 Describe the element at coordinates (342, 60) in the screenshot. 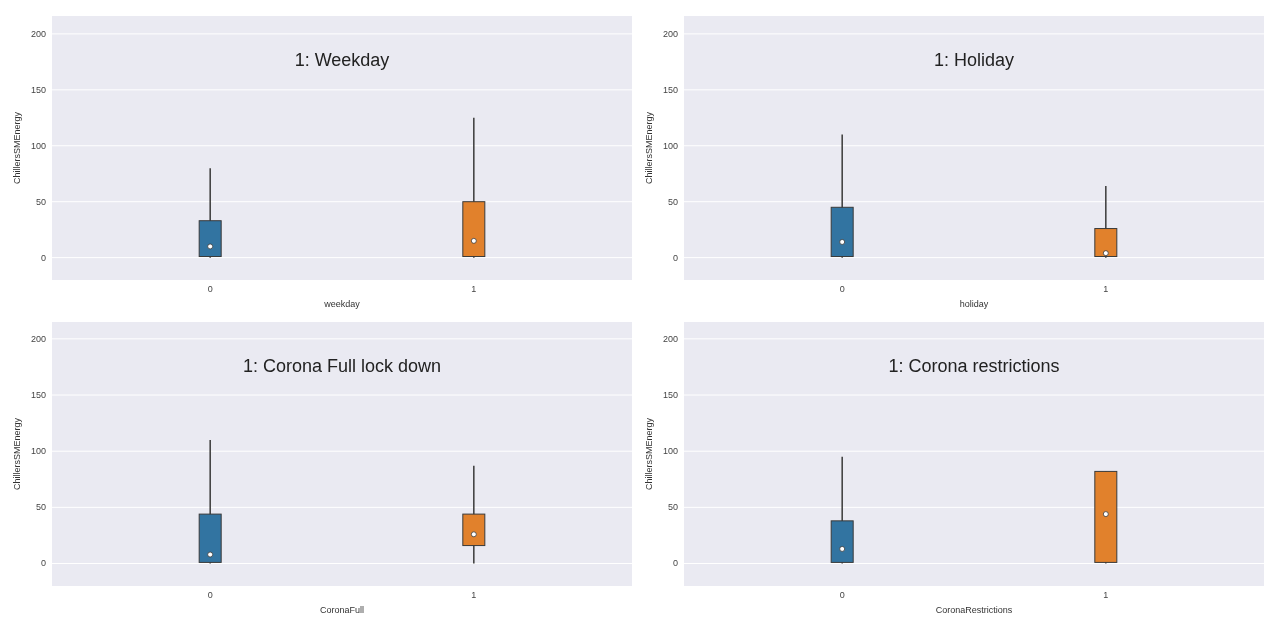

I see `annotation: 1: Weekday` at that location.